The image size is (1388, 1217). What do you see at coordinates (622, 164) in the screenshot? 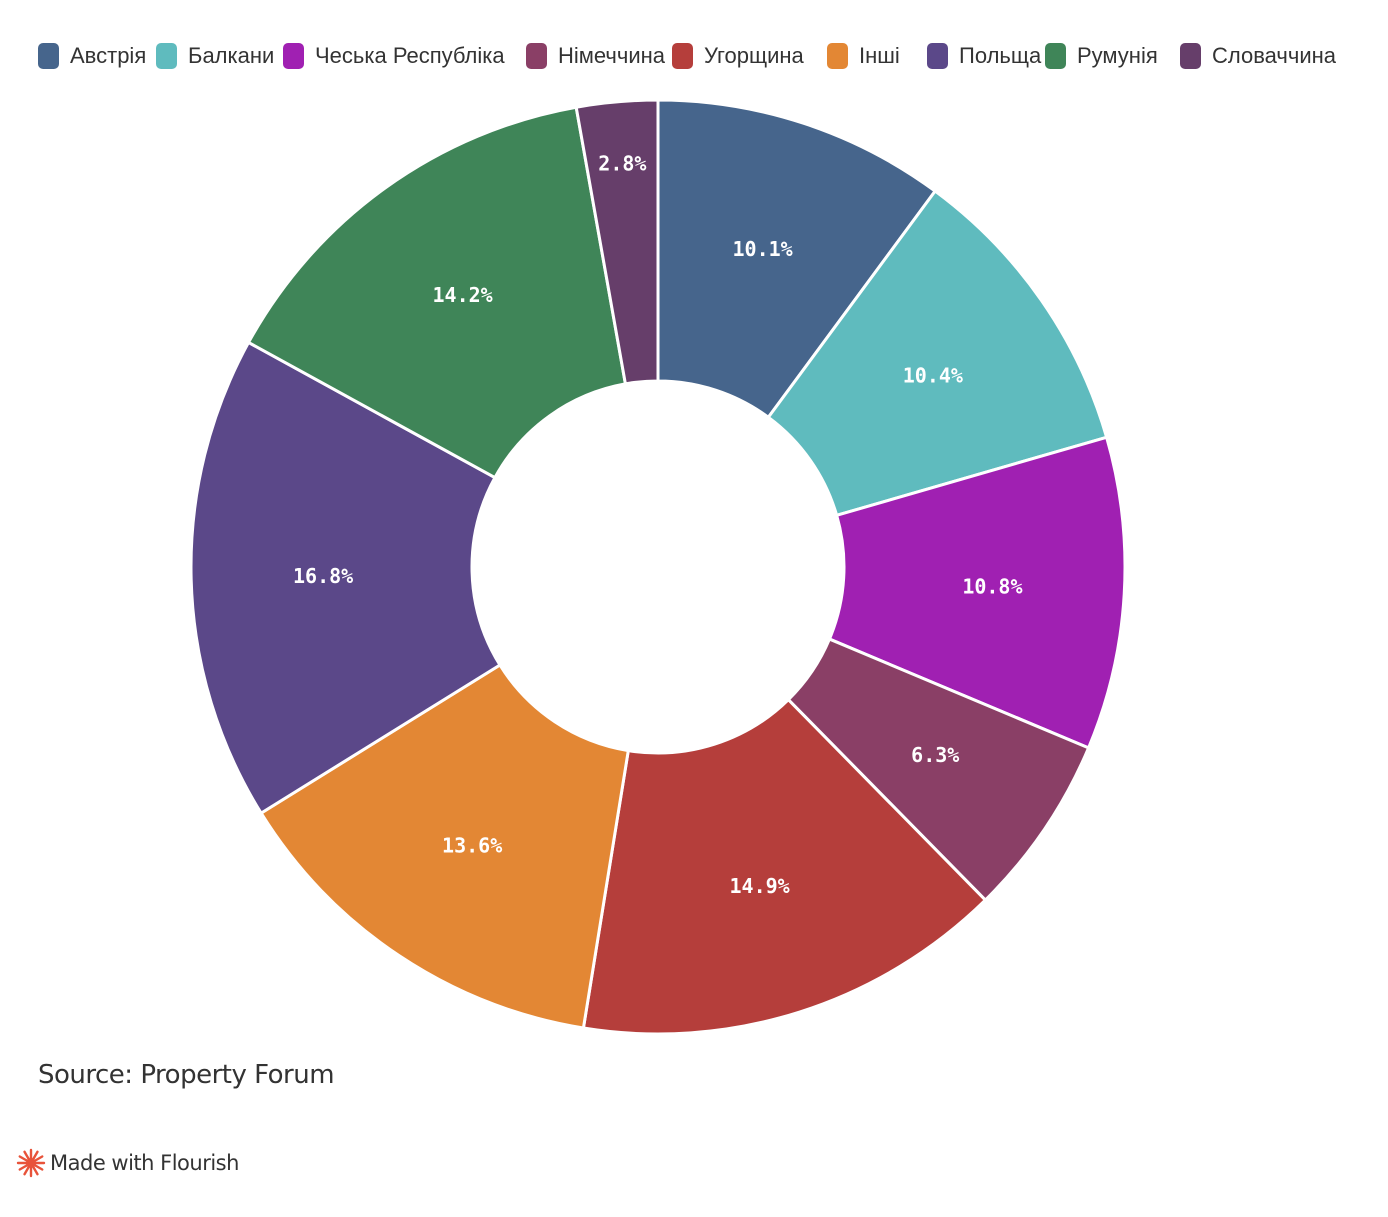
I see `slice-value-label: 2.8%` at bounding box center [622, 164].